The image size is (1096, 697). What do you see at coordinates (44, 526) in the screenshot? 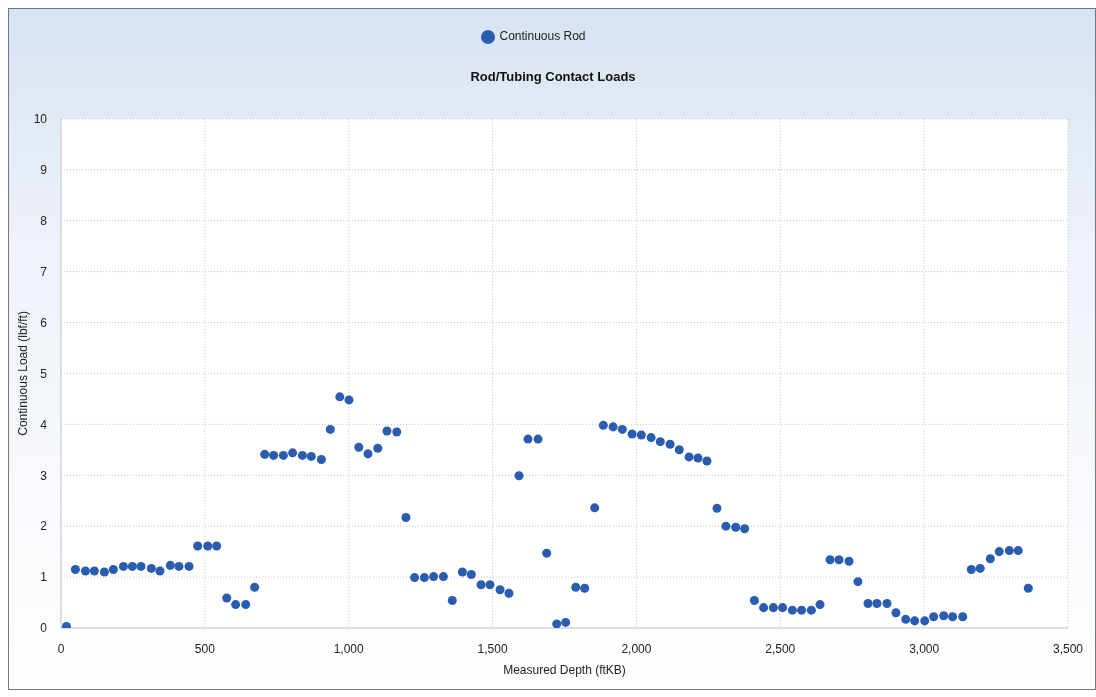
I see `y-tick-label: 2` at bounding box center [44, 526].